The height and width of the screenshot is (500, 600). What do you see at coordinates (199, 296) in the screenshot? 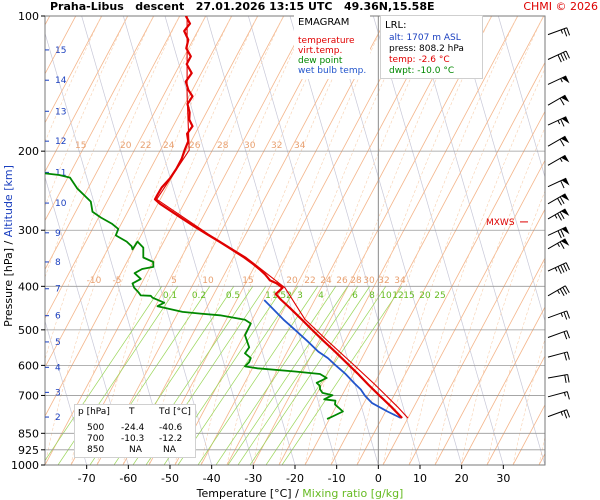
I see `mixing-ratio-label: 0.2` at bounding box center [199, 296].